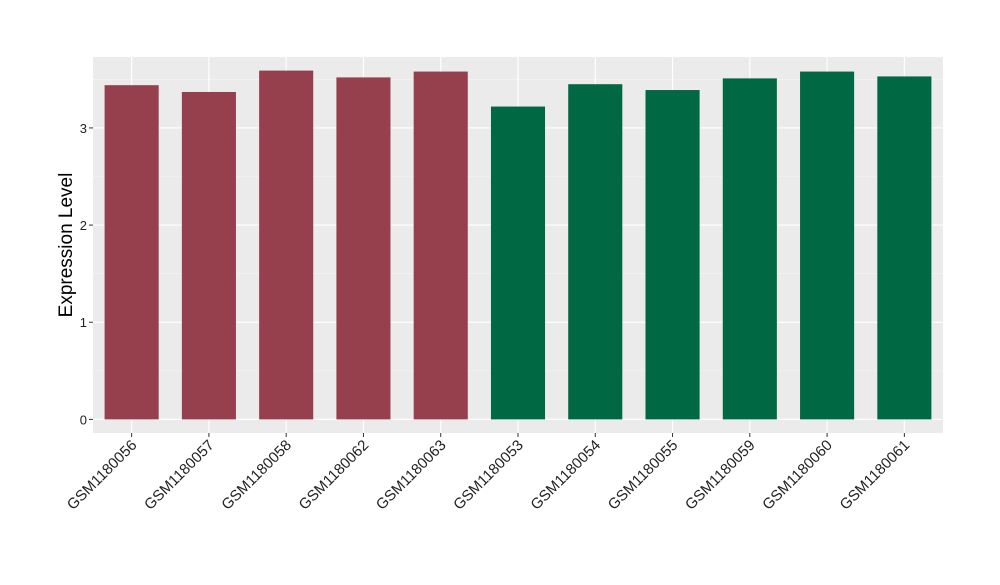  I want to click on y-tick-label: 1, so click(83, 322).